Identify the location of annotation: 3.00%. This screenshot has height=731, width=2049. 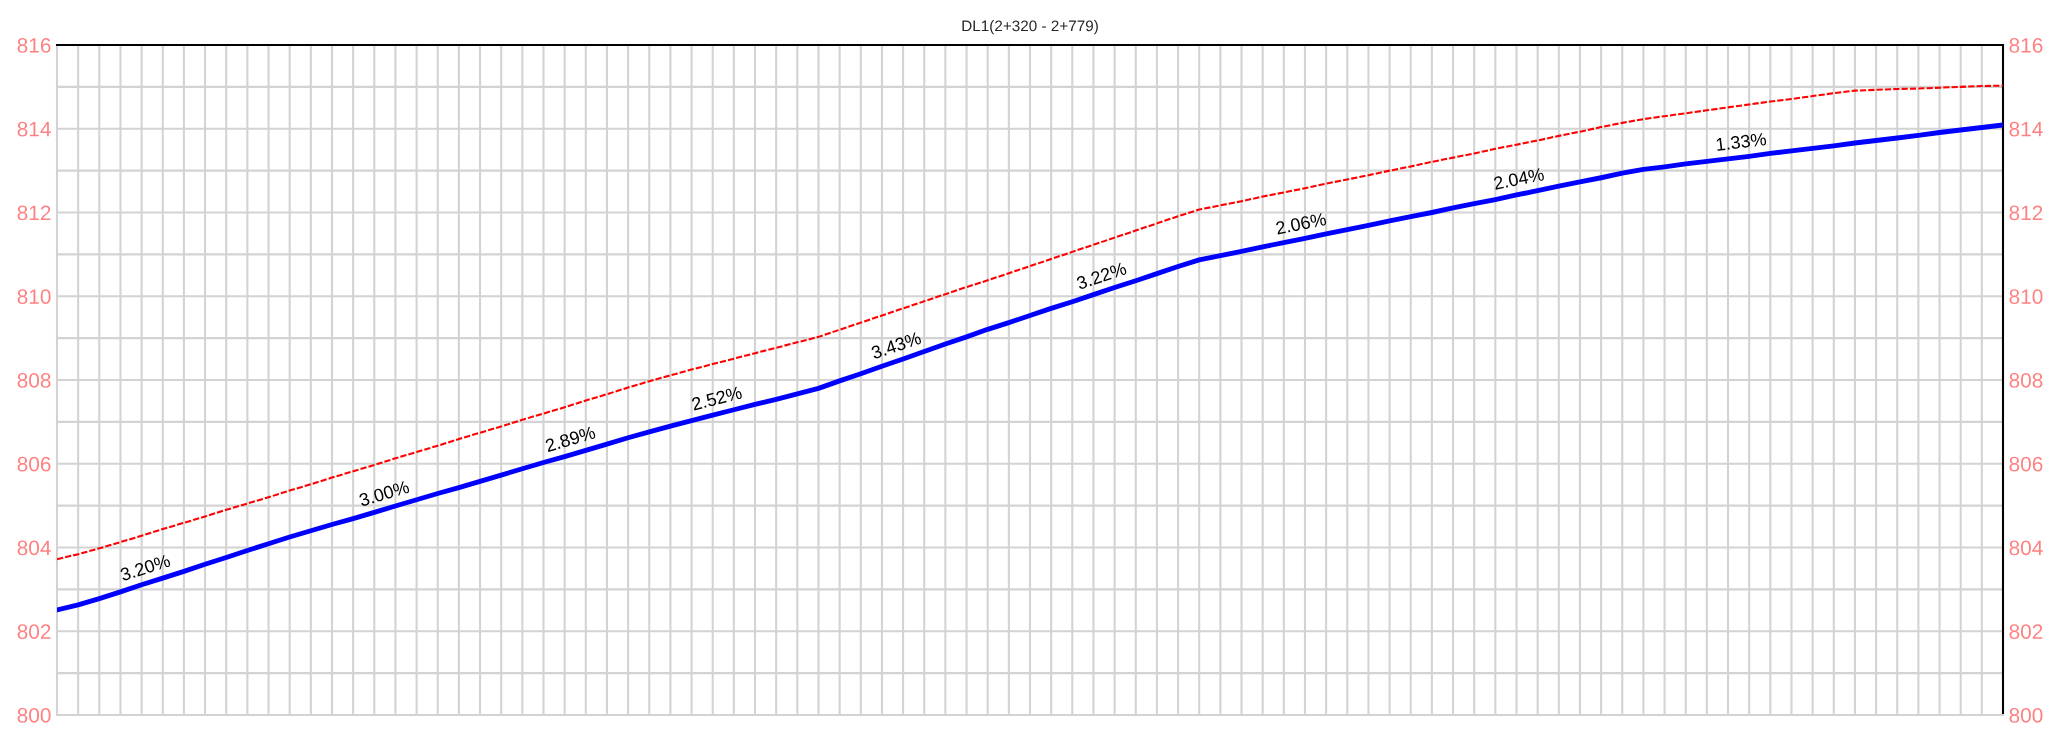
(384, 493).